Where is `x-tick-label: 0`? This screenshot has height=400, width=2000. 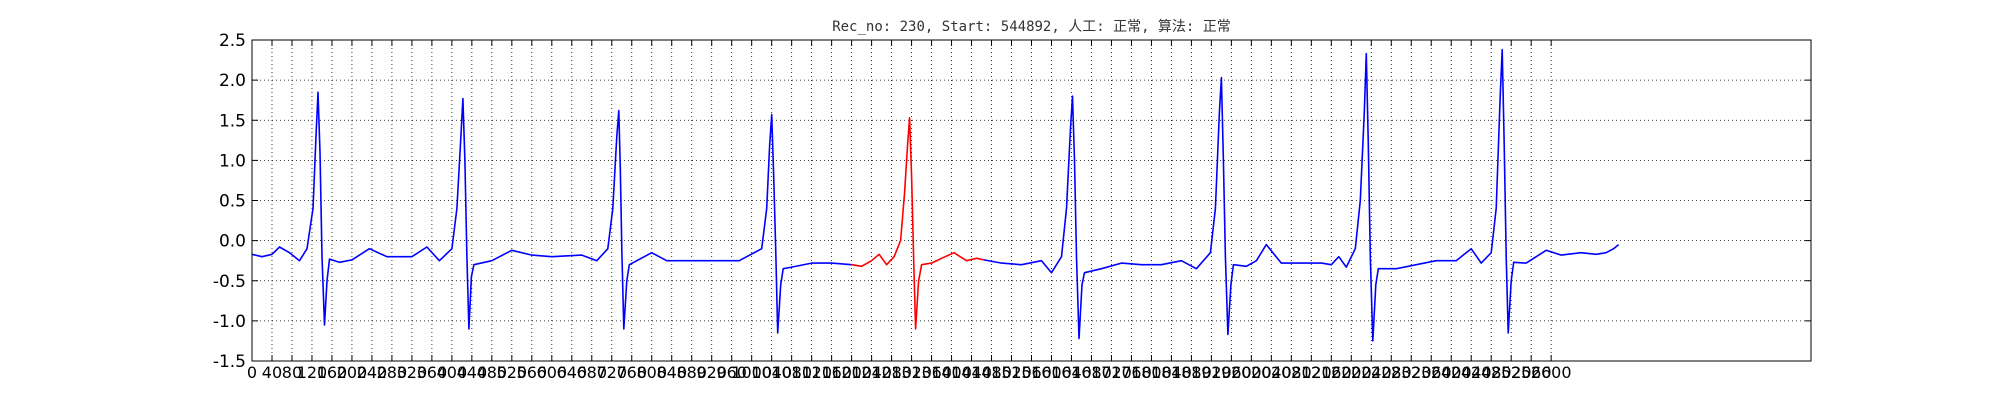
x-tick-label: 0 is located at coordinates (252, 372).